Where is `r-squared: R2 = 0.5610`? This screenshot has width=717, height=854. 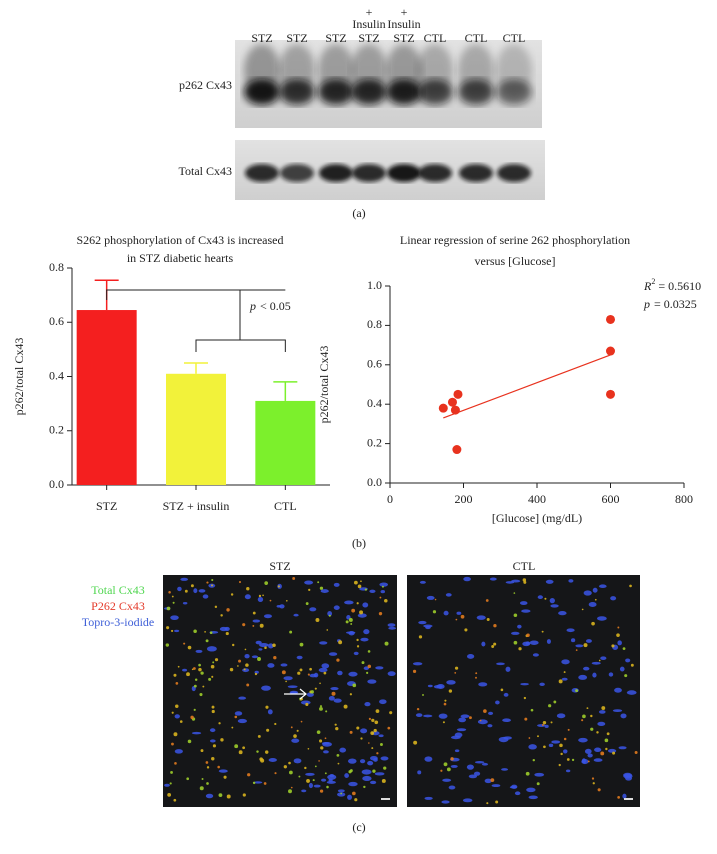
r-squared: R2 = 0.5610 is located at coordinates (672, 285).